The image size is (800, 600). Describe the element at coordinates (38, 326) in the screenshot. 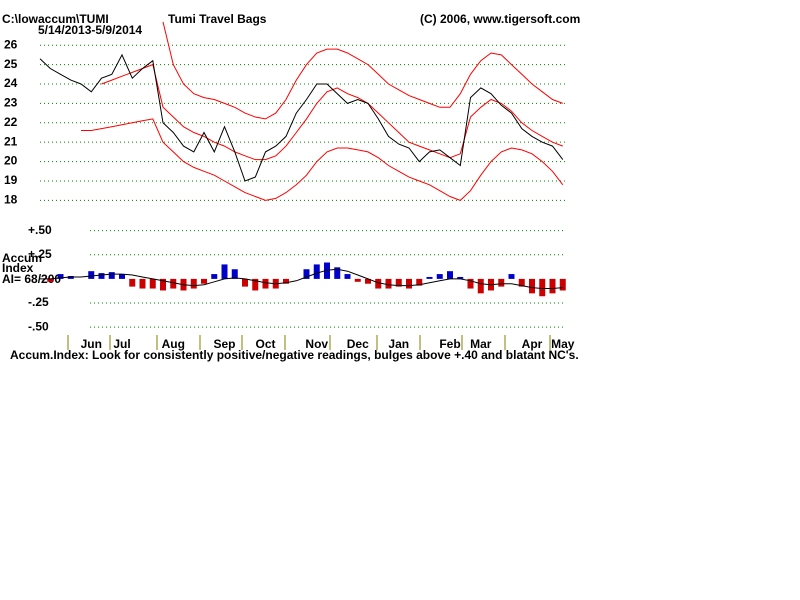

I see `y-tick-label: -.50` at that location.